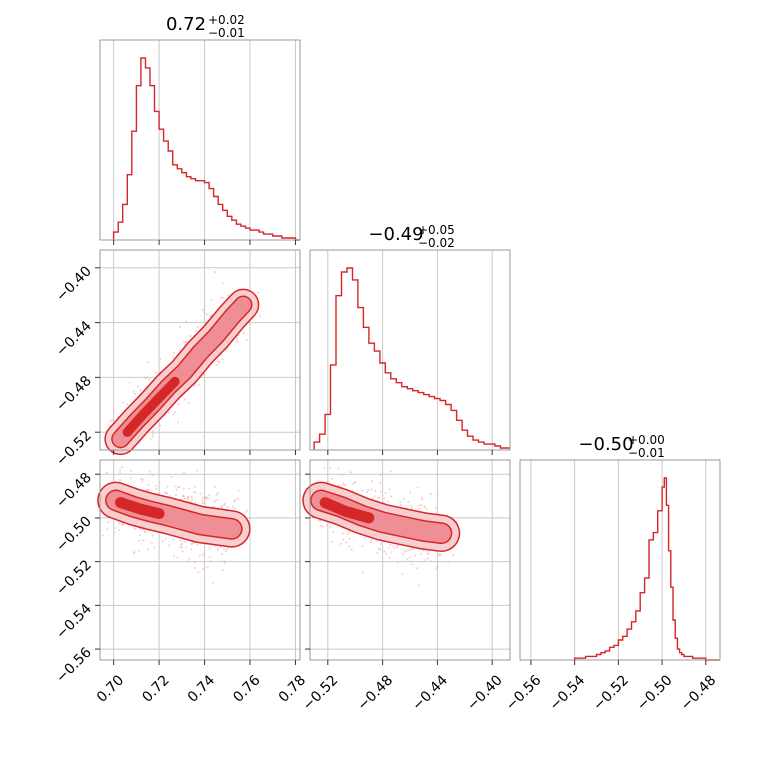 The width and height of the screenshot is (760, 764). I want to click on hist-panel-3: −0.50+0.00−0.01, so click(620, 549).